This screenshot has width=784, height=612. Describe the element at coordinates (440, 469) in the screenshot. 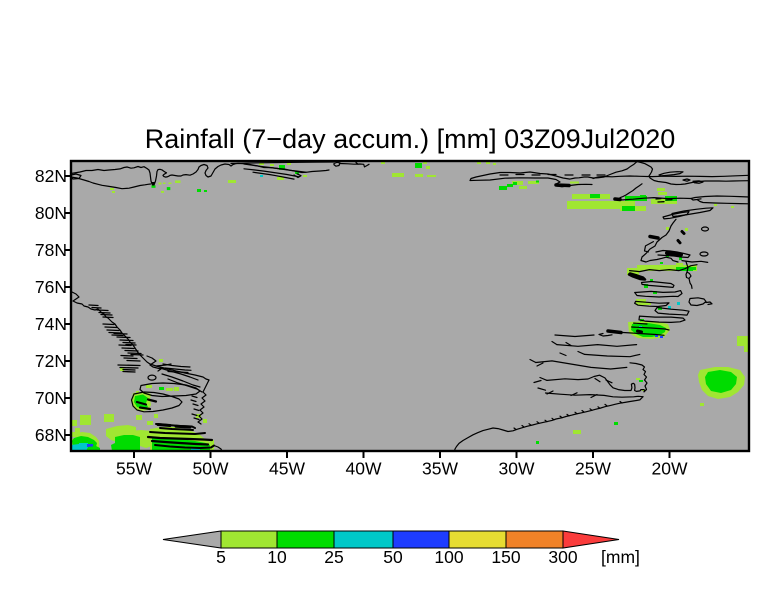

I see `svg-text: 35W` at that location.